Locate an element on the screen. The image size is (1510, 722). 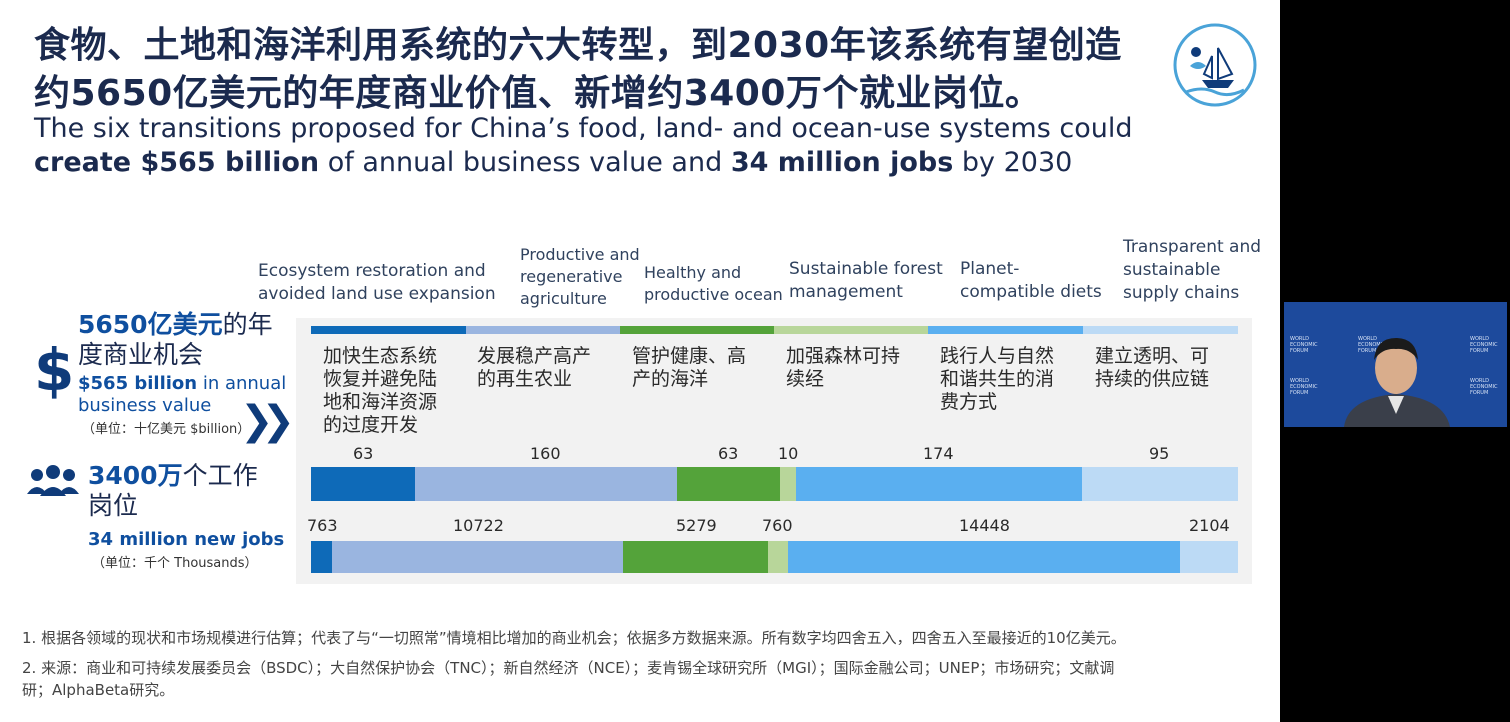
header-line: Sustainable forest is located at coordinates (866, 269).